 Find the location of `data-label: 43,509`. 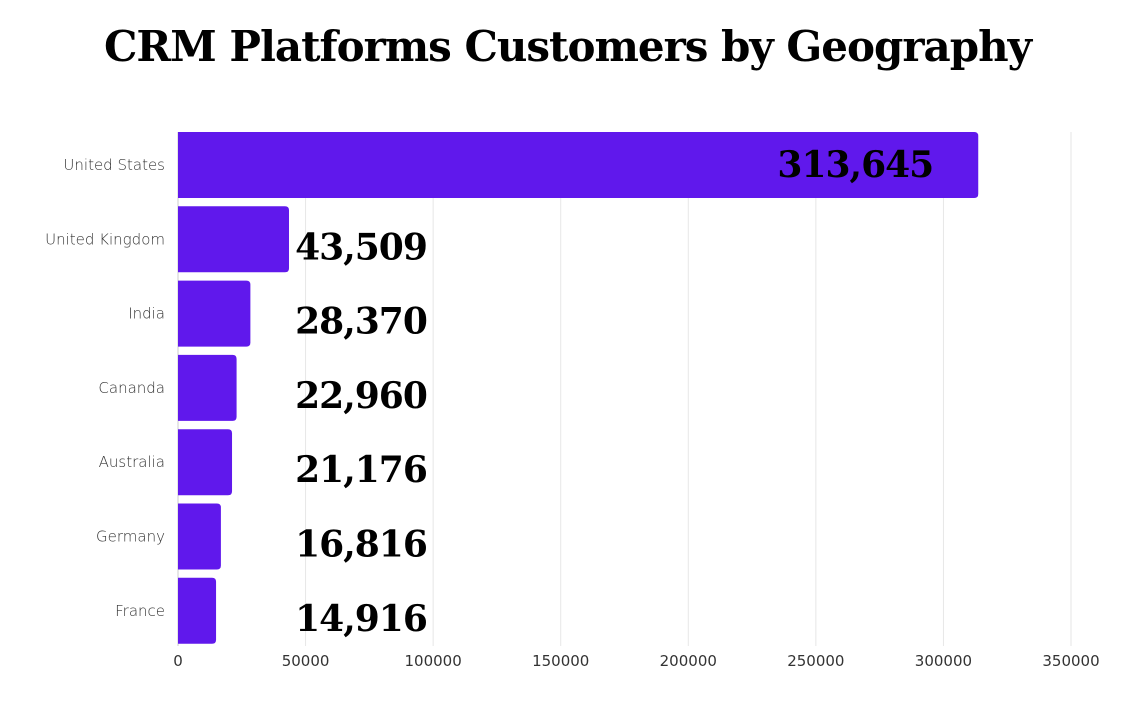

data-label: 43,509 is located at coordinates (361, 247).